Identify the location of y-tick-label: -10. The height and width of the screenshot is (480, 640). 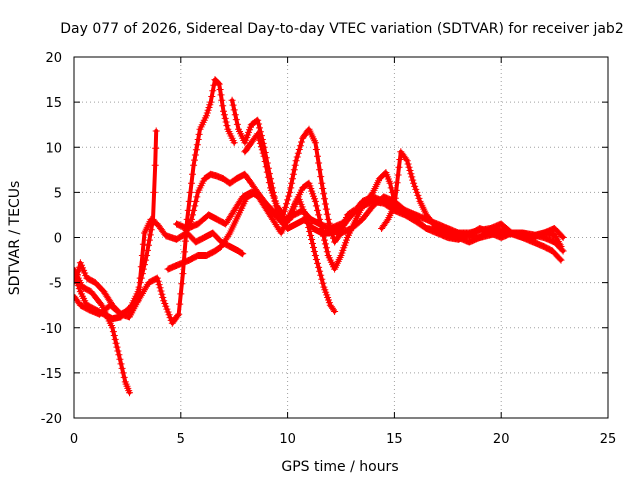
(51, 329).